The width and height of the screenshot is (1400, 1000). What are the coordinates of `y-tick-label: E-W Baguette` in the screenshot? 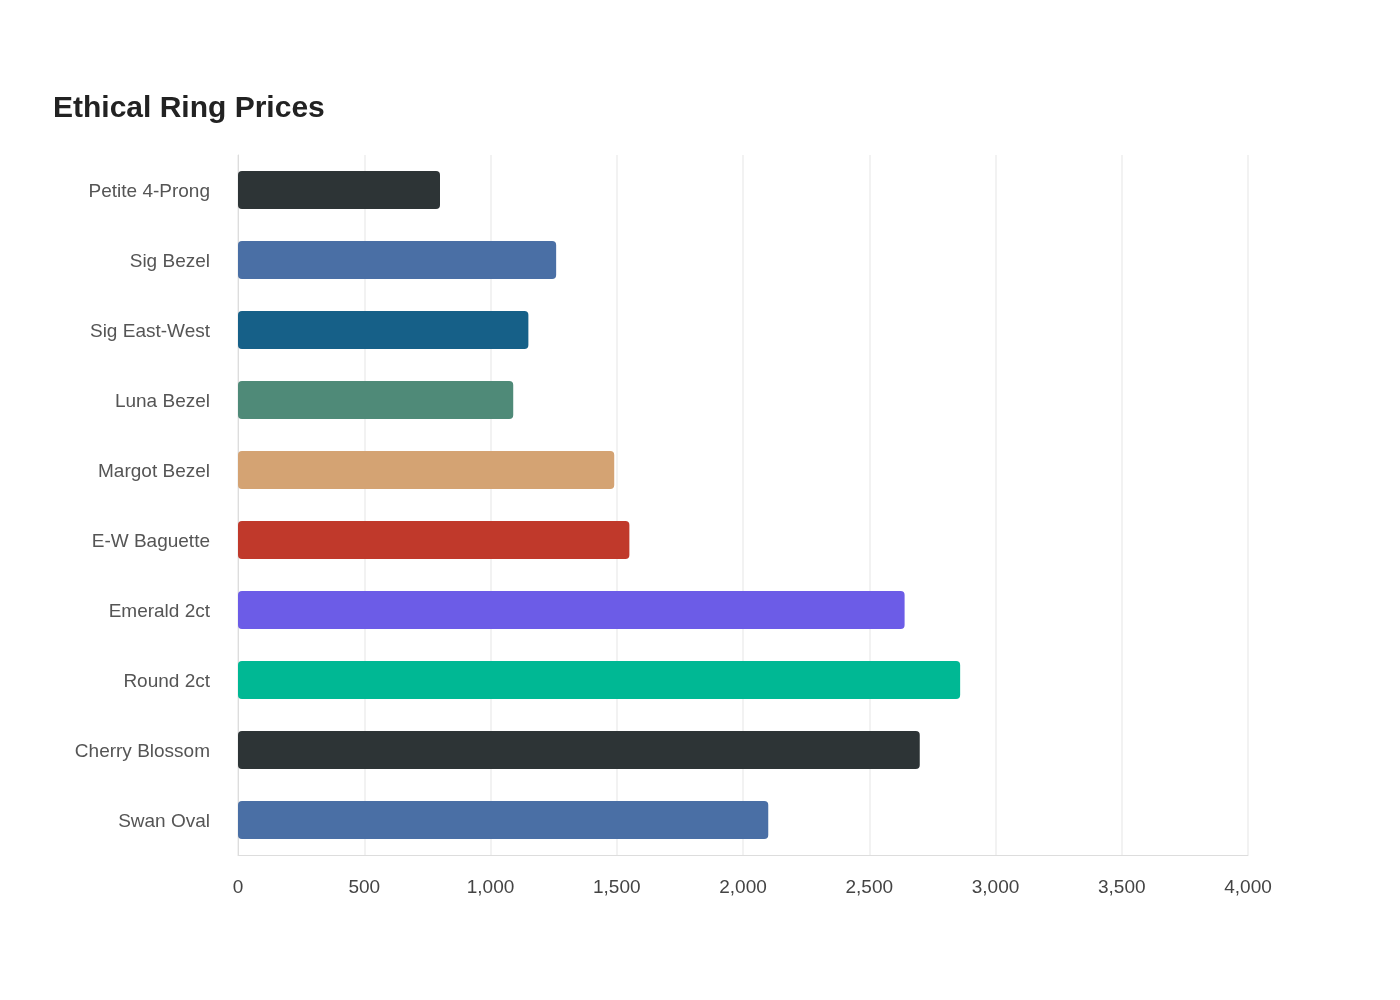 It's located at (150, 540).